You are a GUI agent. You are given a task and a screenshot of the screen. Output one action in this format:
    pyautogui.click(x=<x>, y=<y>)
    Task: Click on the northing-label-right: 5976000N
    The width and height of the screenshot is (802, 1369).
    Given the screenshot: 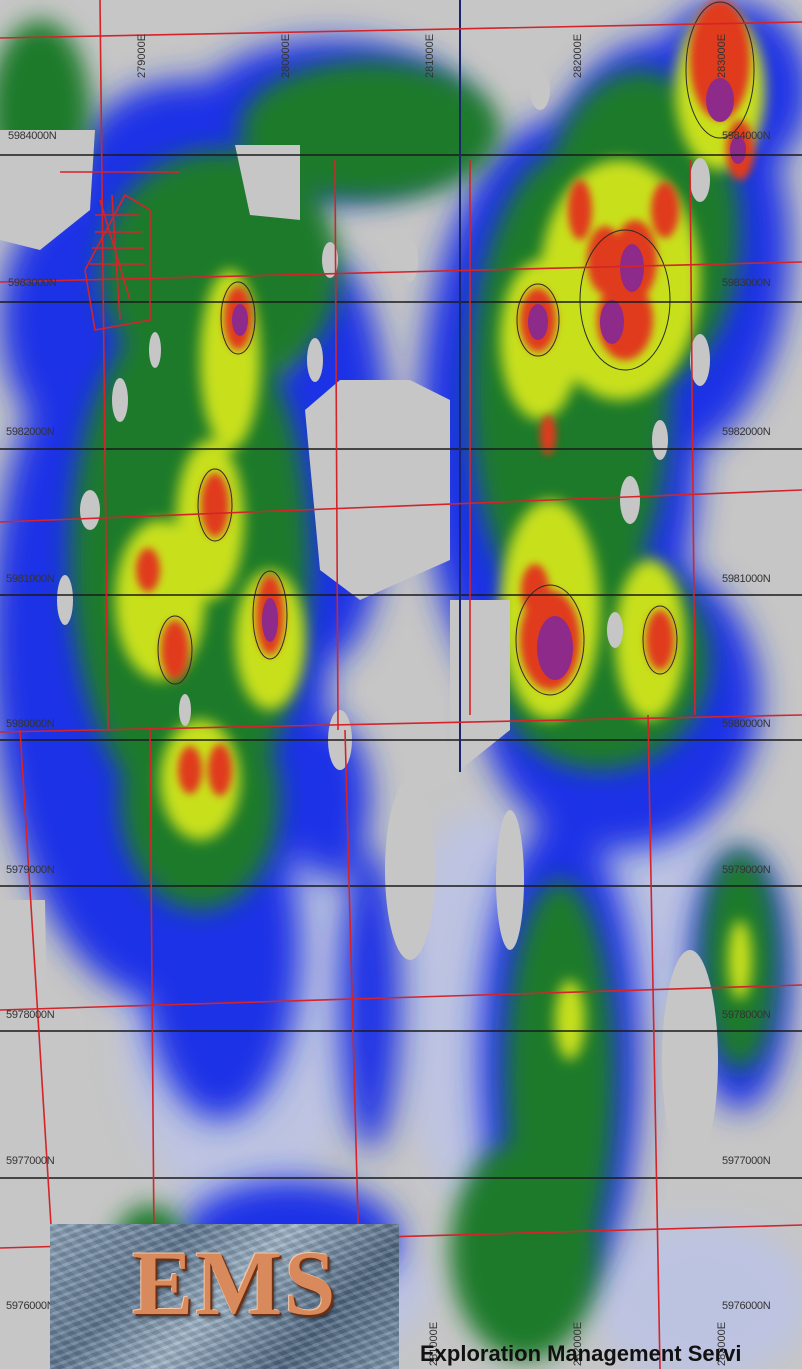 What is the action you would take?
    pyautogui.click(x=746, y=1306)
    